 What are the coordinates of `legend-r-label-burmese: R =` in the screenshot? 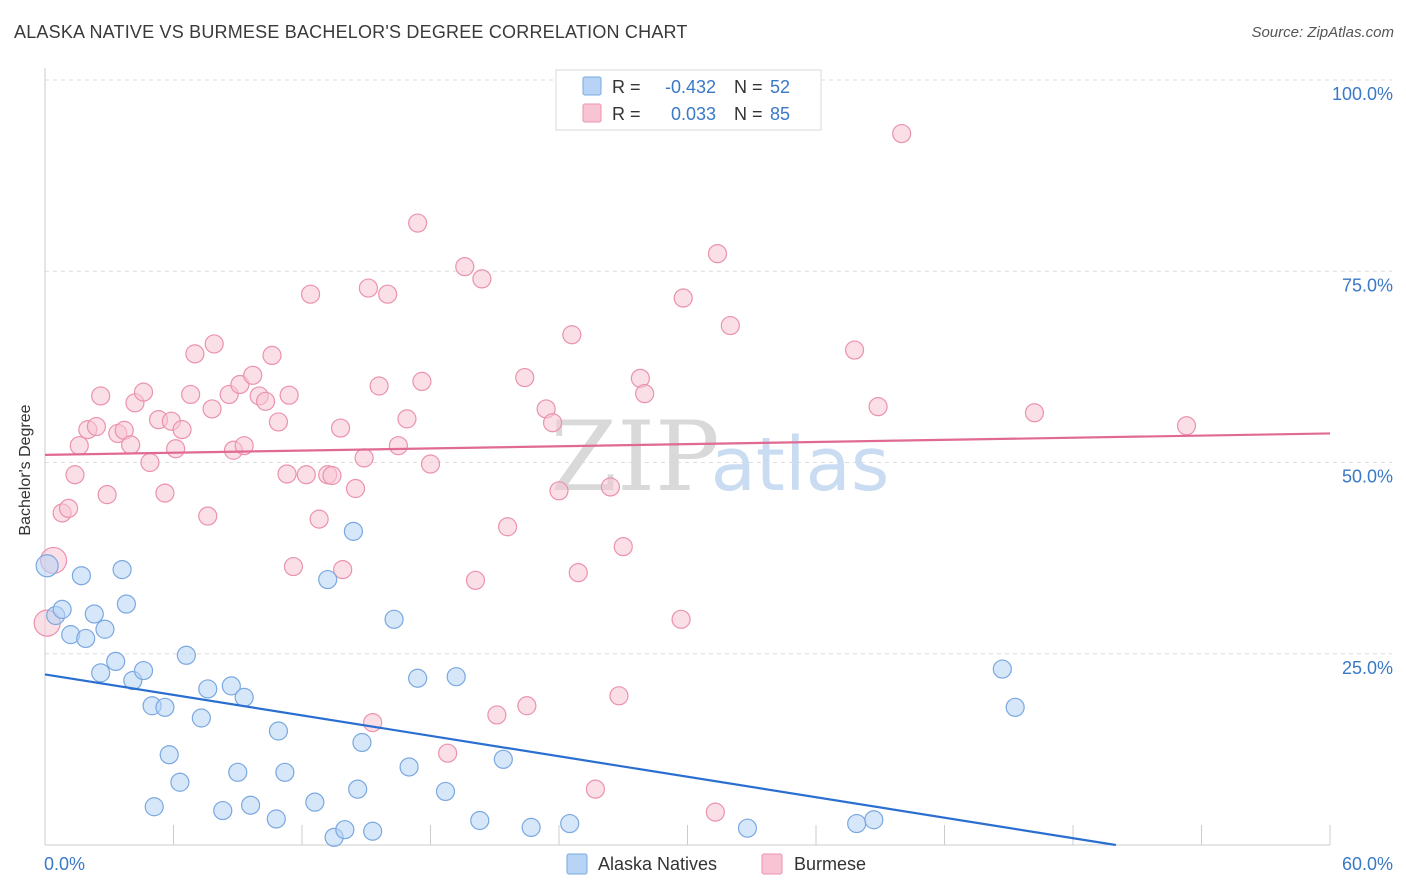 It's located at (626, 114).